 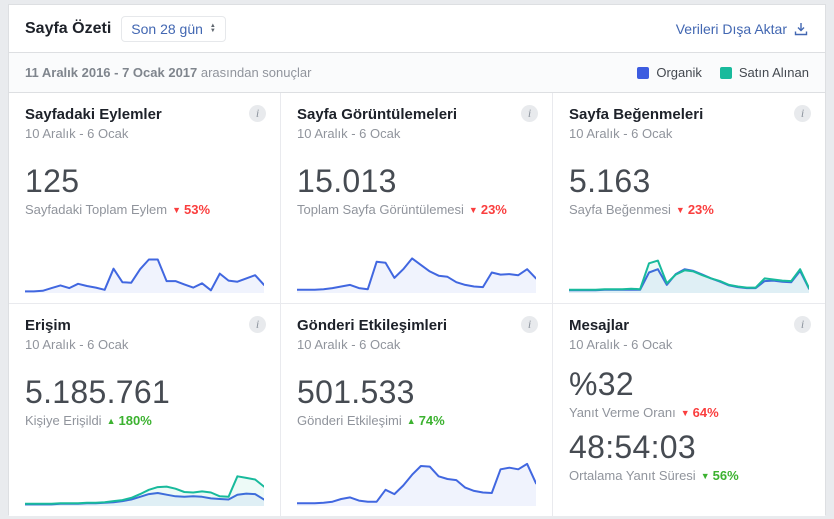 What do you see at coordinates (431, 420) in the screenshot?
I see `change-percent: 74%` at bounding box center [431, 420].